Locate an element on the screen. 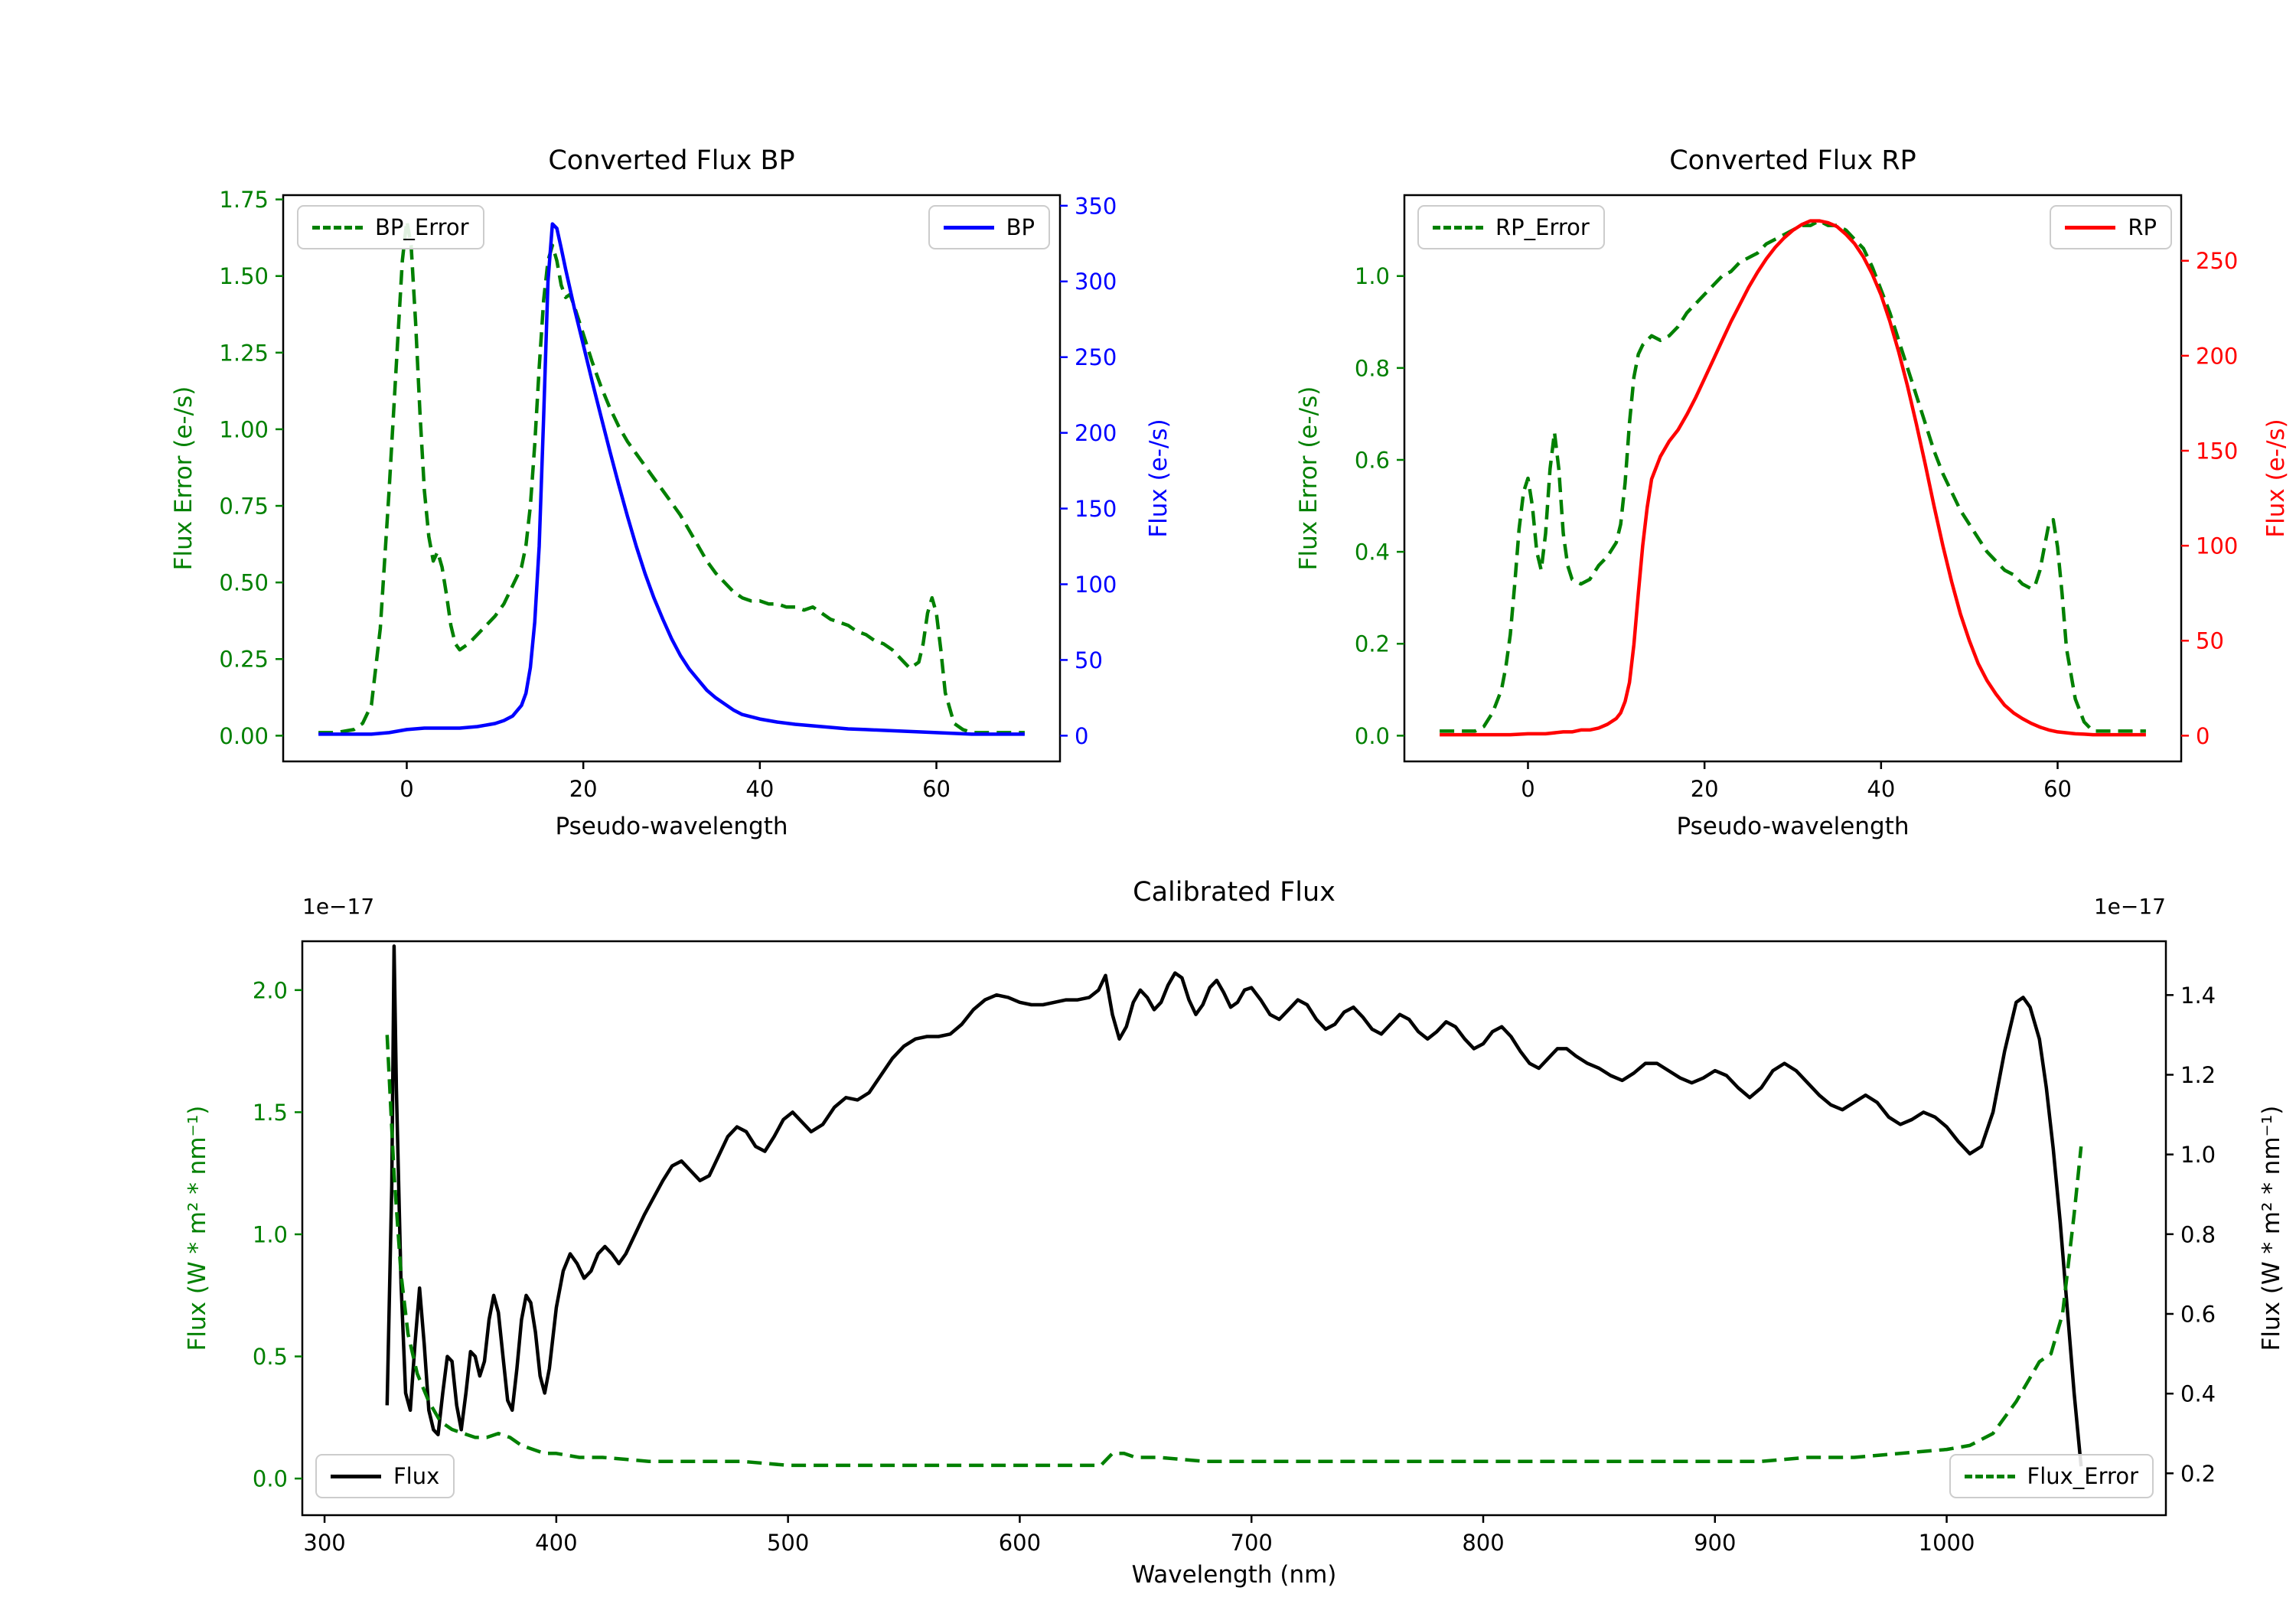 The width and height of the screenshot is (2296, 1607). left-y-tick-label: 1.00 is located at coordinates (244, 429).